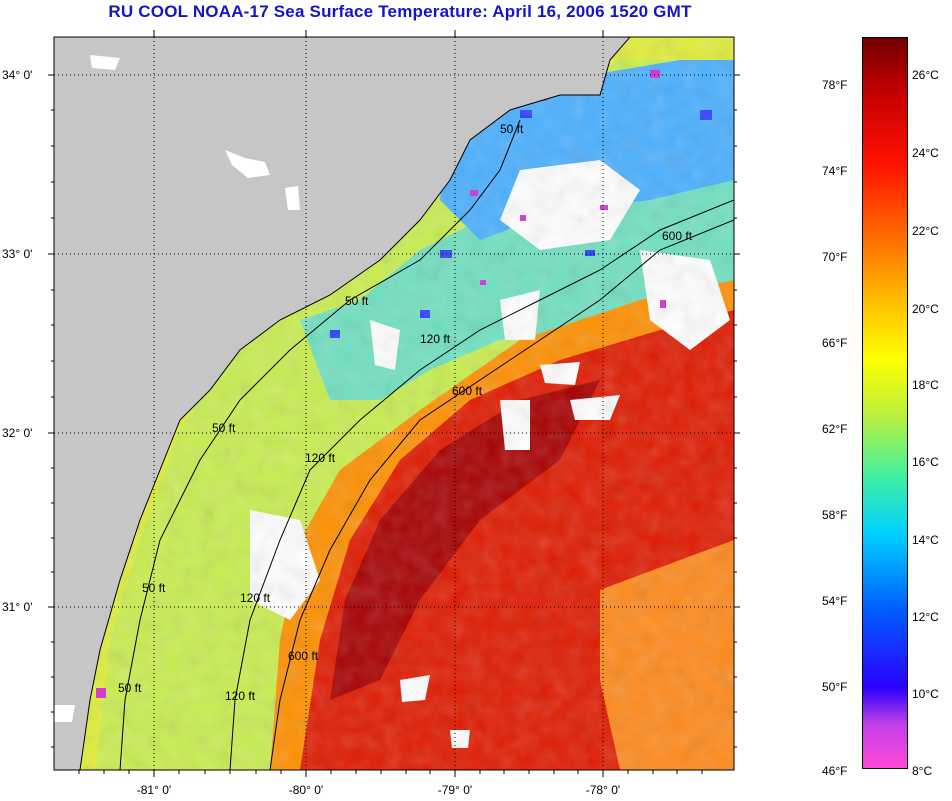 This screenshot has width=952, height=801. I want to click on celsius-label: 8°C, so click(922, 771).